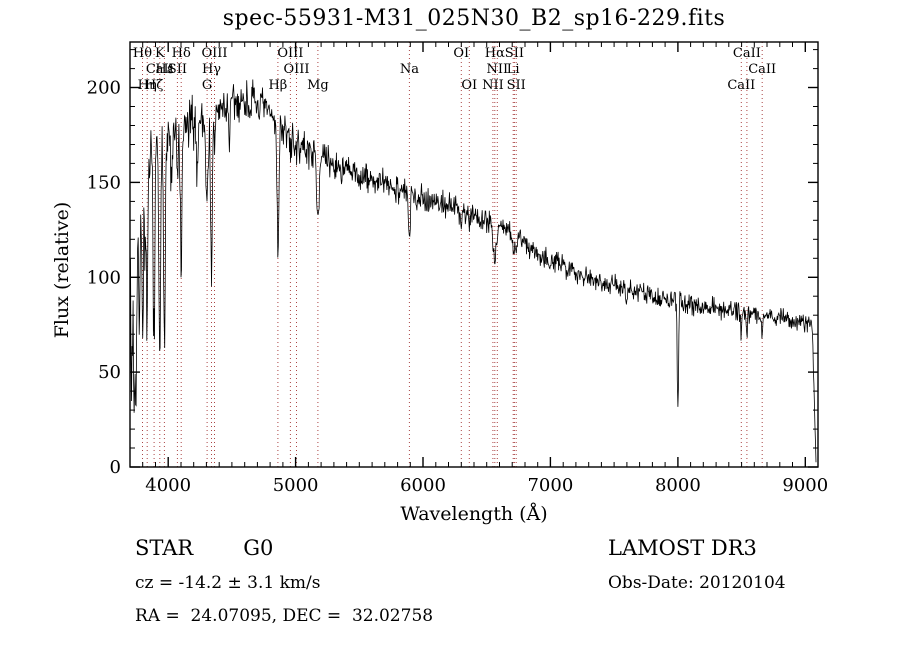  I want to click on y-tick-label: 100, so click(104, 277).